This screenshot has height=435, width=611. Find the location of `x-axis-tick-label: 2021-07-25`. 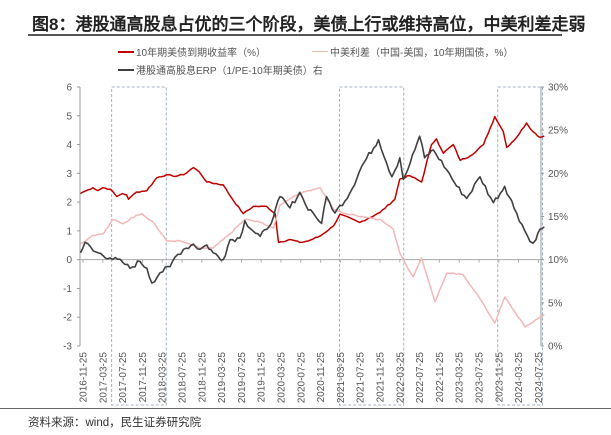

x-axis-tick-label: 2021-07-25 is located at coordinates (361, 378).